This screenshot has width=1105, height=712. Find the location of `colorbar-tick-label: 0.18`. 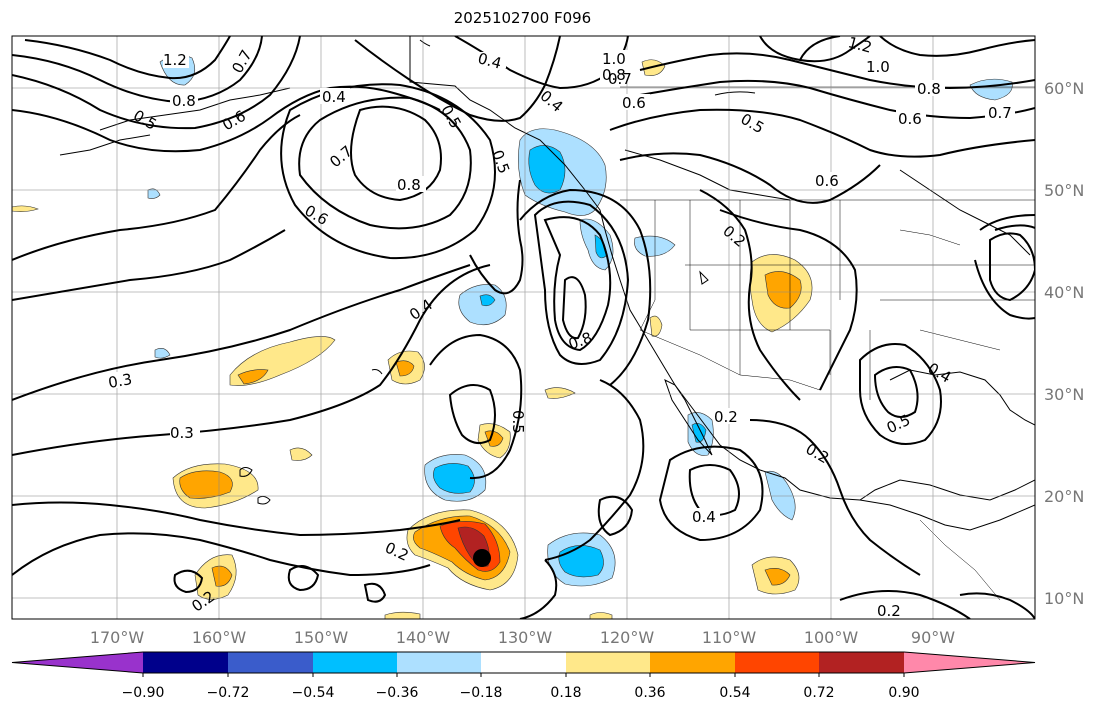

colorbar-tick-label: 0.18 is located at coordinates (565, 693).